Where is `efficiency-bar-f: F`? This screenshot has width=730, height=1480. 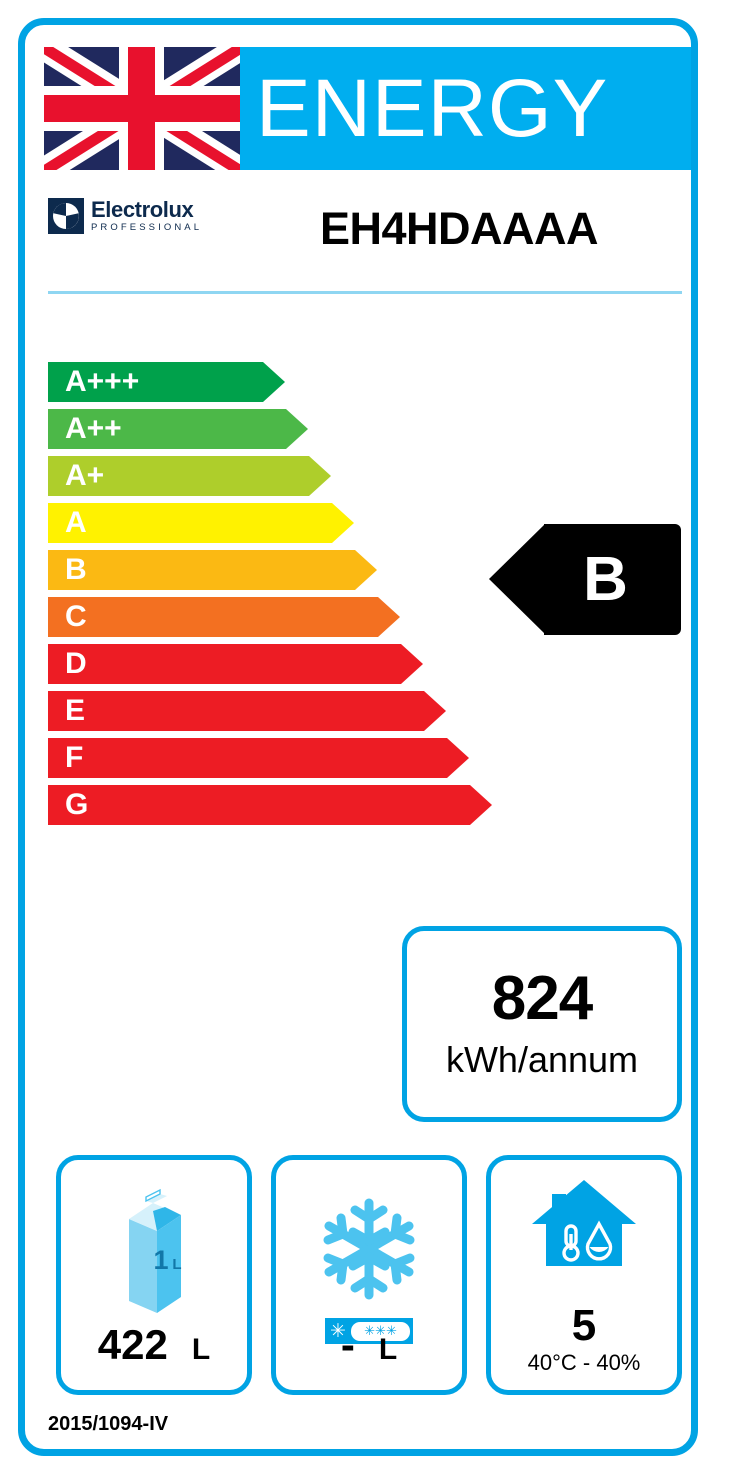
efficiency-bar-f: F is located at coordinates (270, 758).